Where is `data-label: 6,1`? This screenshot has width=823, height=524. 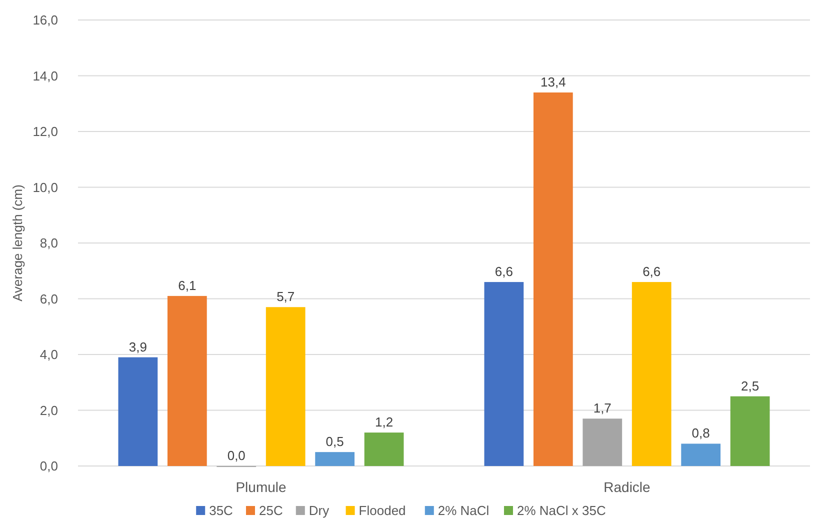
data-label: 6,1 is located at coordinates (187, 285).